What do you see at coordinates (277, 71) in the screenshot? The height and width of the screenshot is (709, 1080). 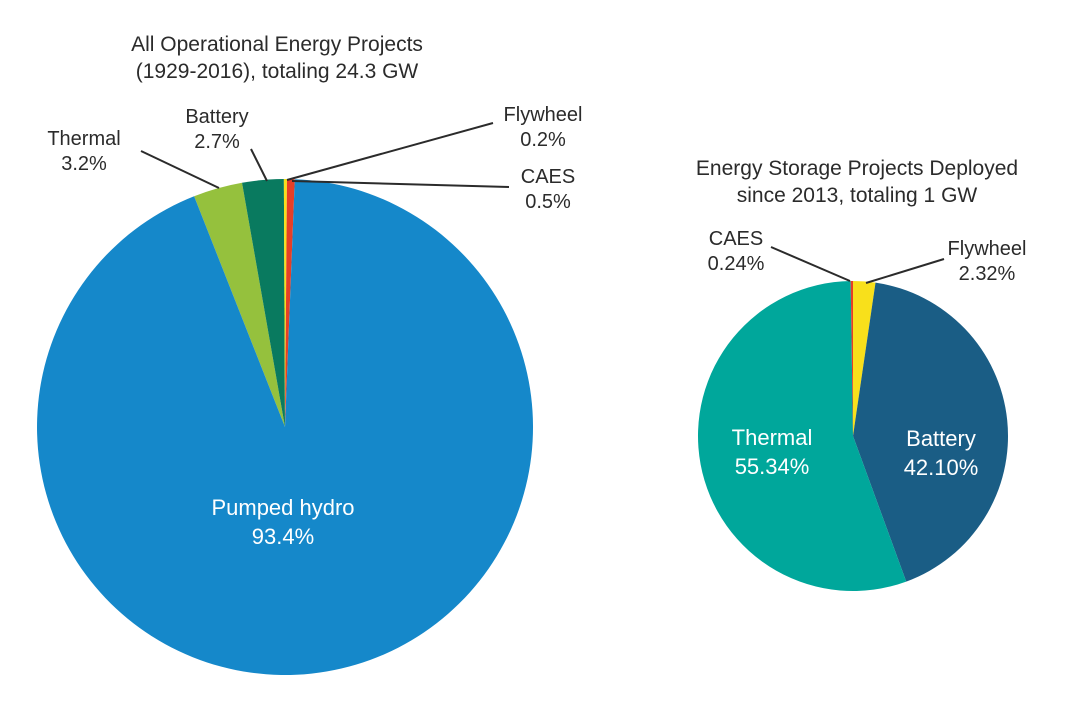 I see `left-chart-title-line2: (1929-2016), totaling 24.3 GW` at bounding box center [277, 71].